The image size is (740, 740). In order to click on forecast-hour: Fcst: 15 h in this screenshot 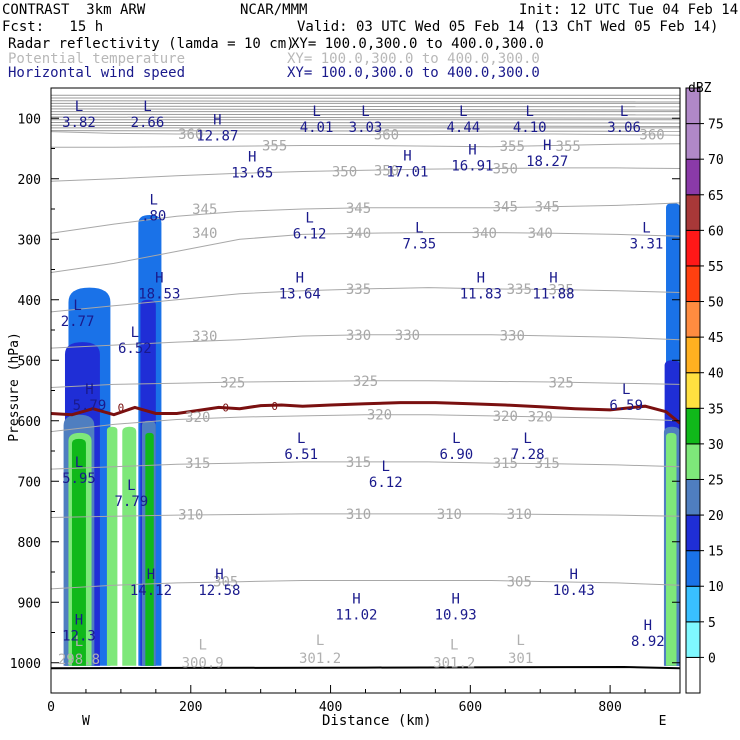, I will do `click(53, 27)`.